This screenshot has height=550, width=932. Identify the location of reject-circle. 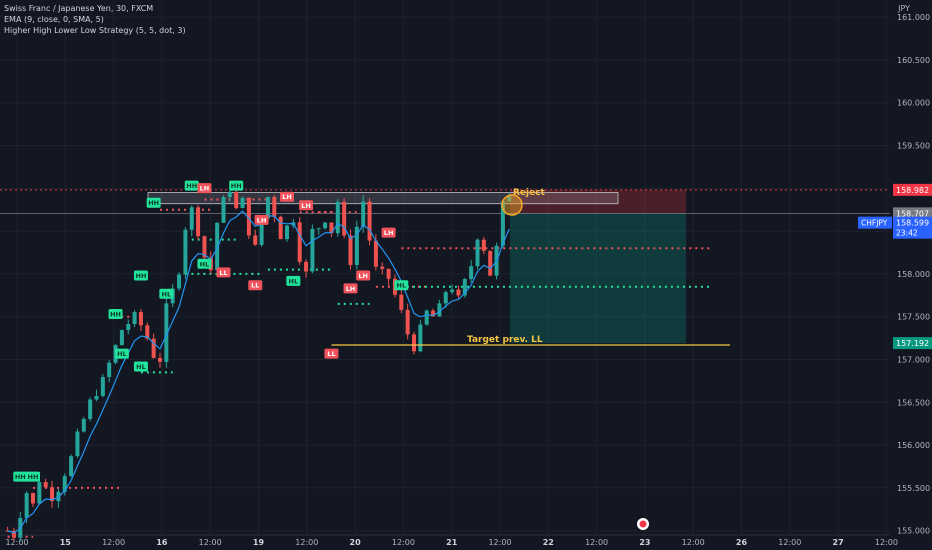
(512, 205).